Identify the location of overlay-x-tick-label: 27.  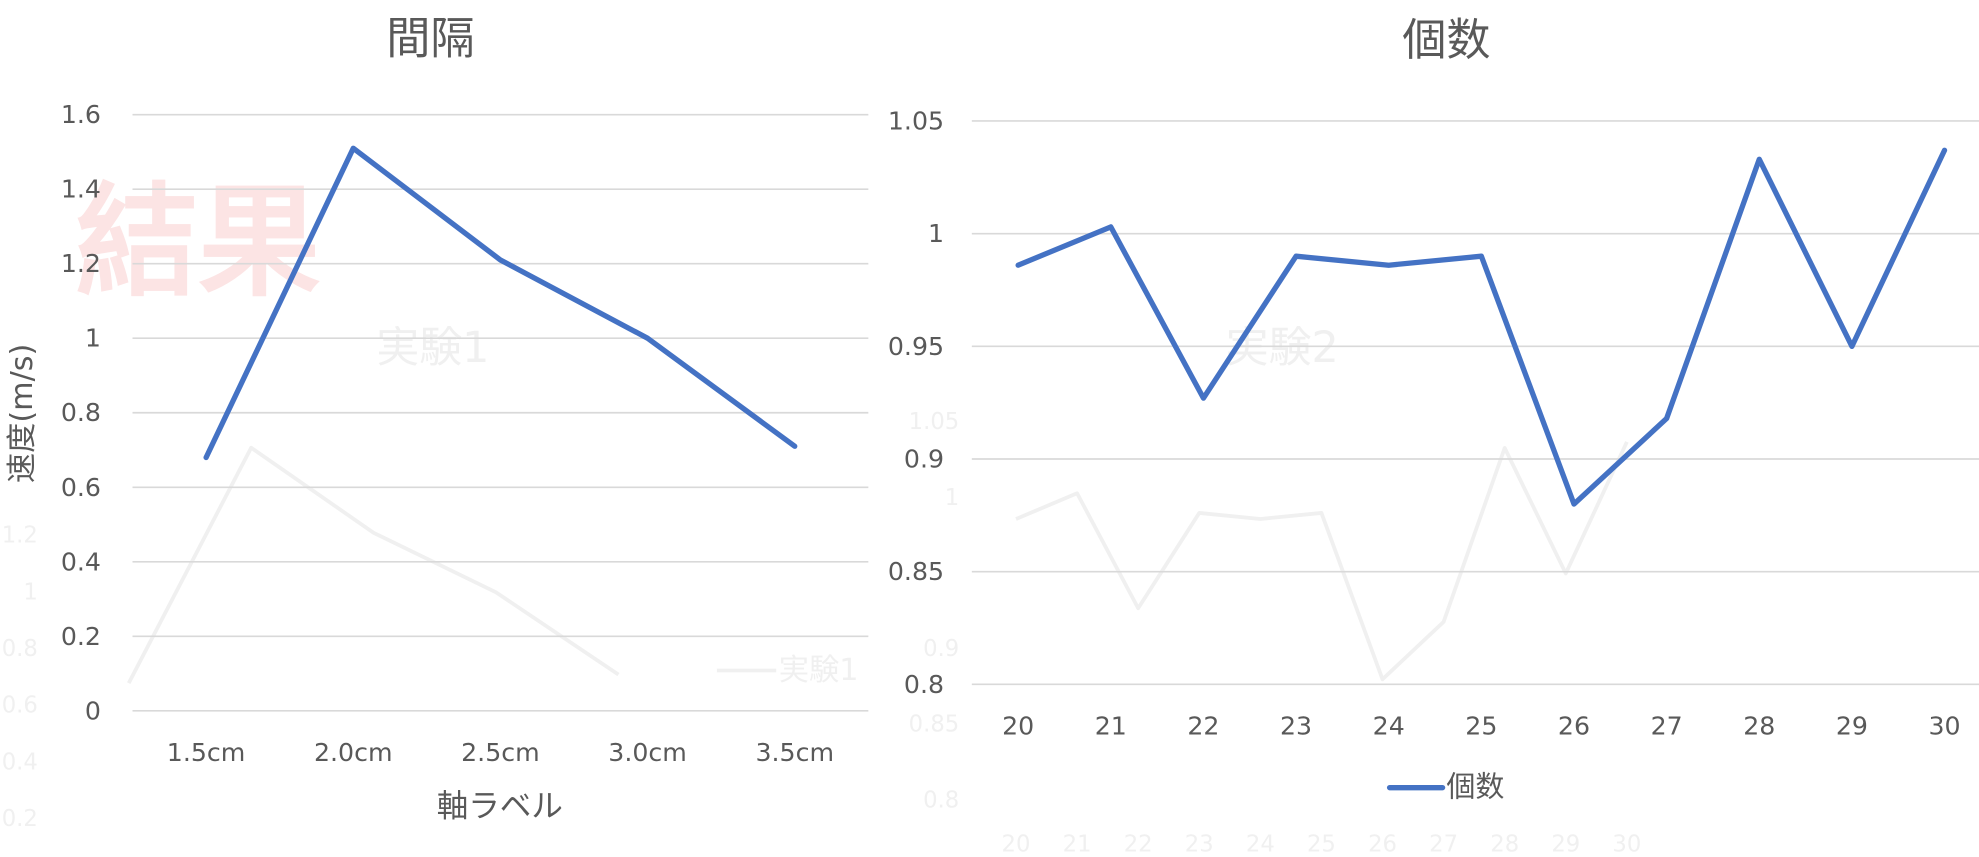
(1443, 844).